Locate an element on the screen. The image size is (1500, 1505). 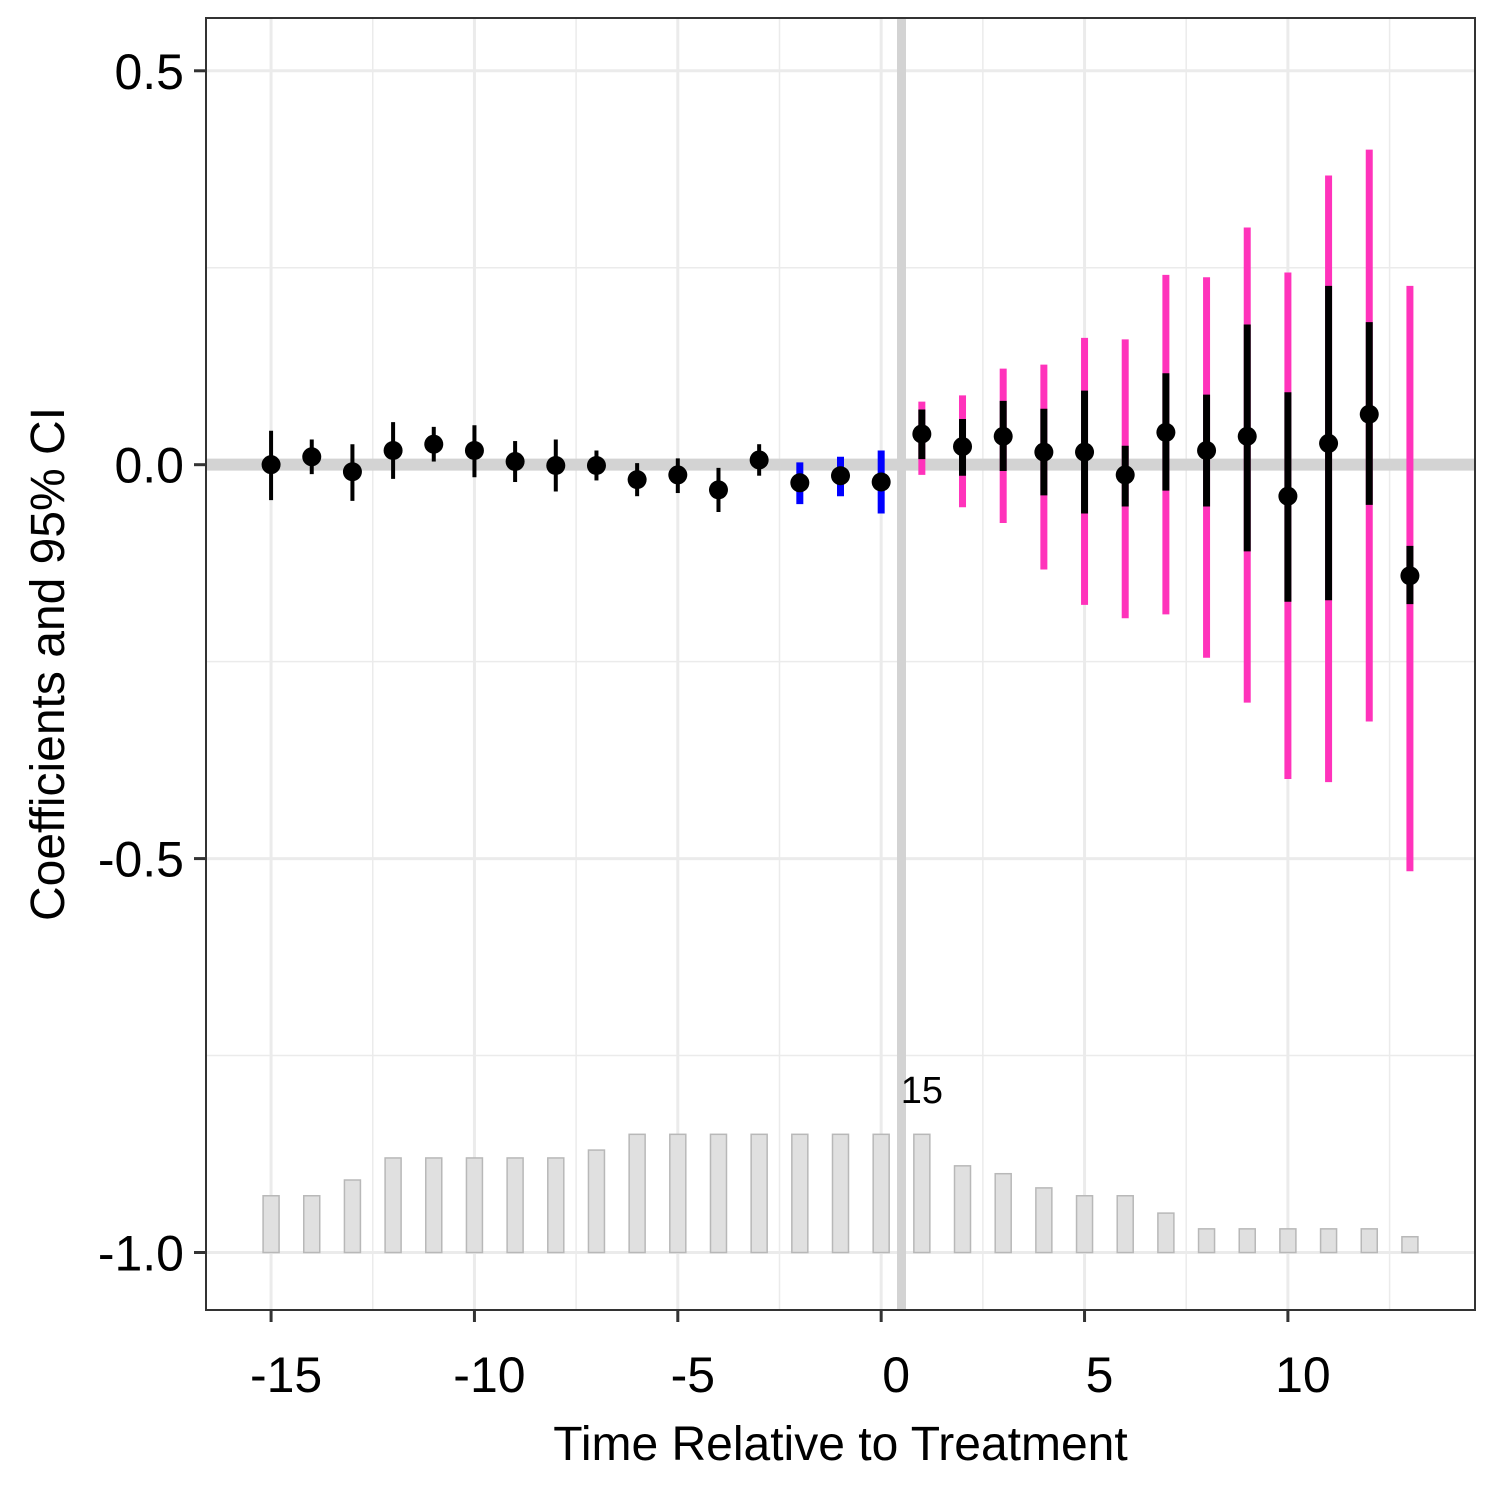
count-annotation: 15 is located at coordinates (922, 1091).